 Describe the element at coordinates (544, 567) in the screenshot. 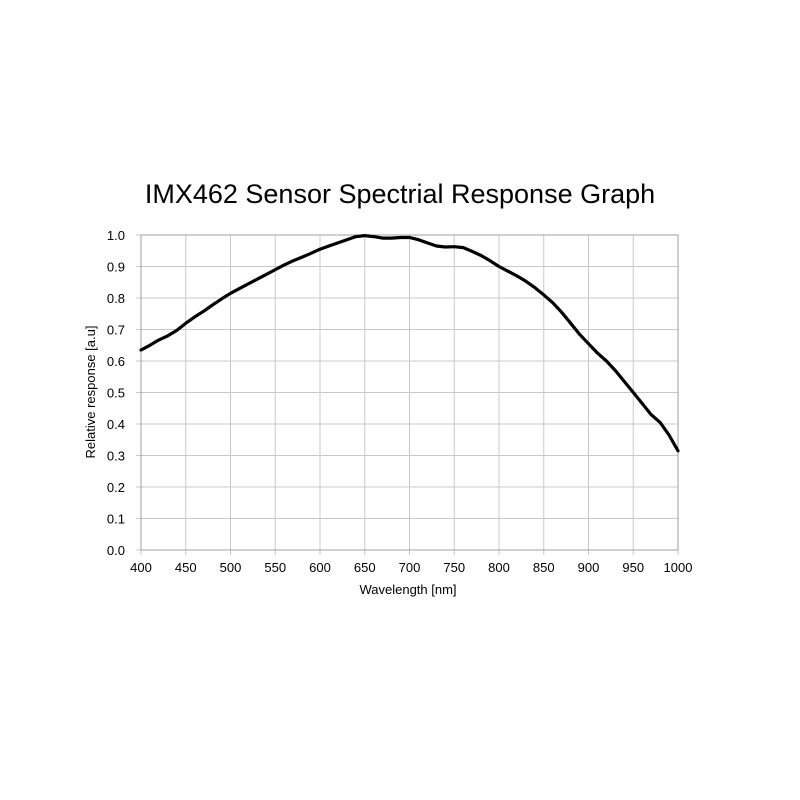

I see `x-tick-label: 850` at that location.